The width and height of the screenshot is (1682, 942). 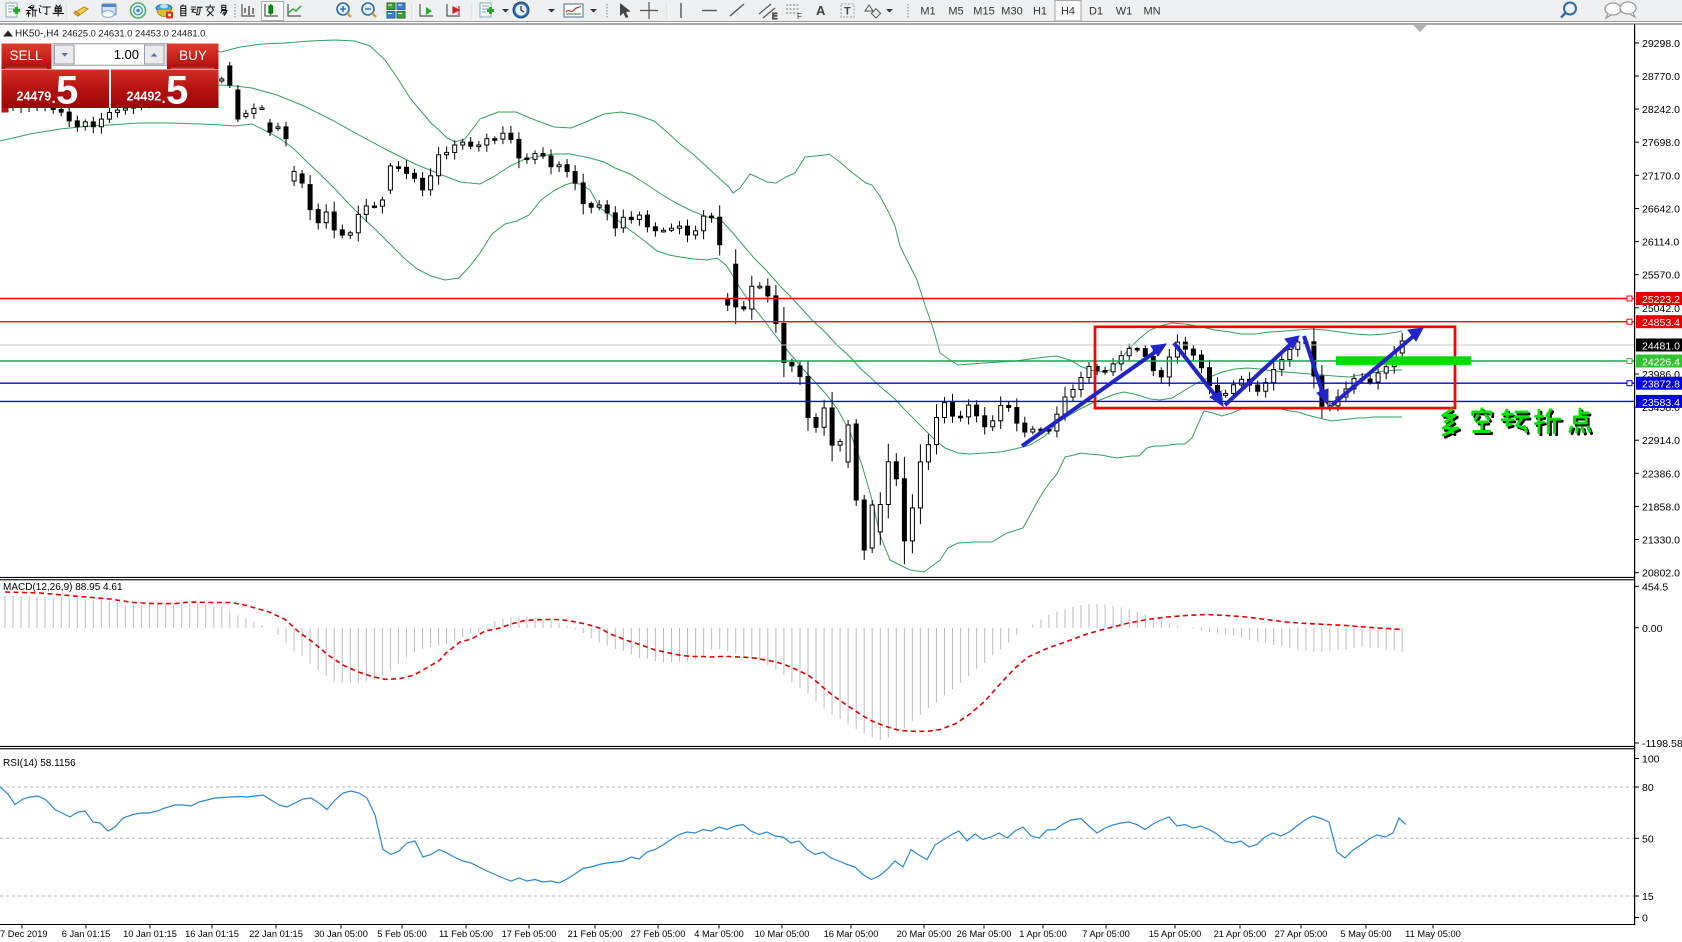 What do you see at coordinates (1661, 77) in the screenshot?
I see `svg-text: 28770.0` at bounding box center [1661, 77].